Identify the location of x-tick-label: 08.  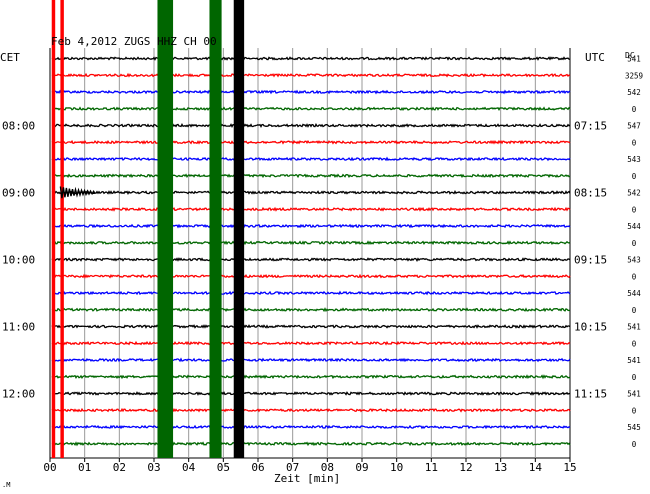
(327, 467).